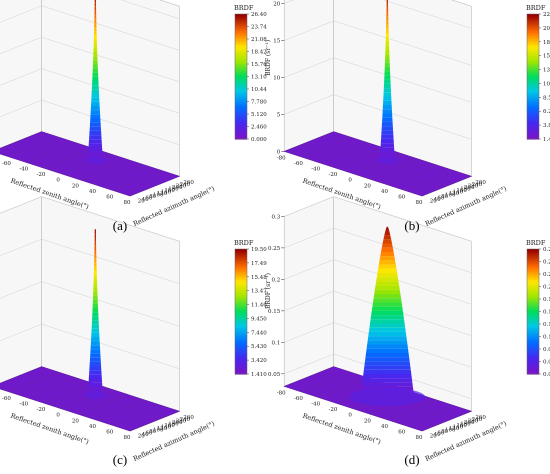 This screenshot has height=474, width=550. Describe the element at coordinates (477, 420) in the screenshot. I see `y-tick-label: 240` at that location.